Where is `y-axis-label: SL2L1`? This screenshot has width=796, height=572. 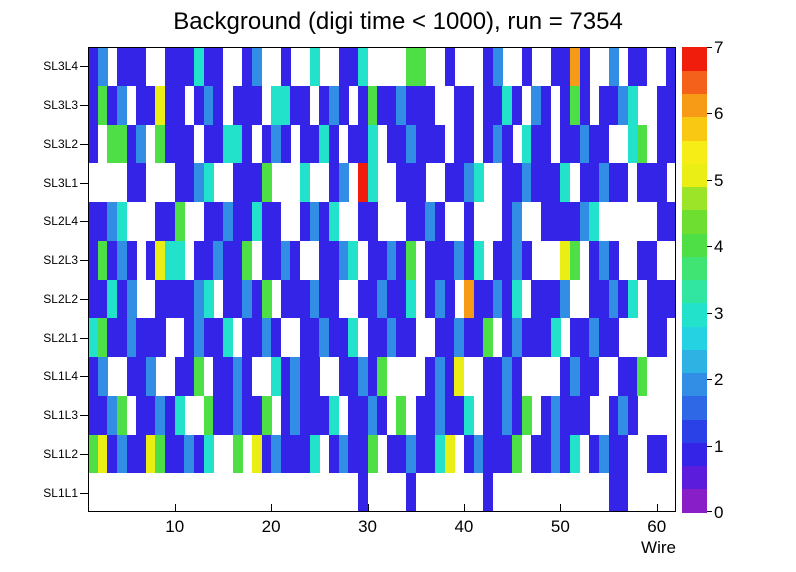
y-axis-label: SL2L1 is located at coordinates (60, 337).